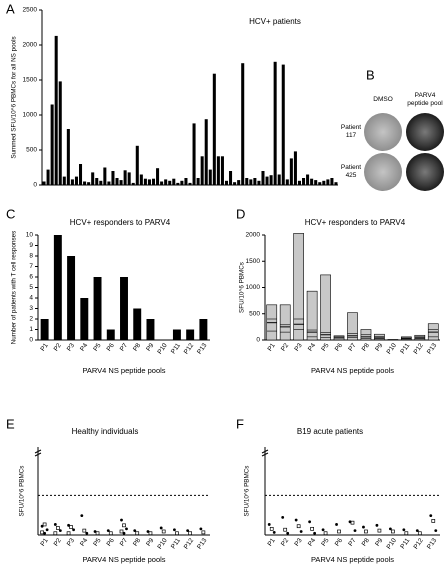 Image resolution: width=446 pixels, height=567 pixels. What do you see at coordinates (351, 131) in the screenshot?
I see `row-label: Patient 117` at bounding box center [351, 131].